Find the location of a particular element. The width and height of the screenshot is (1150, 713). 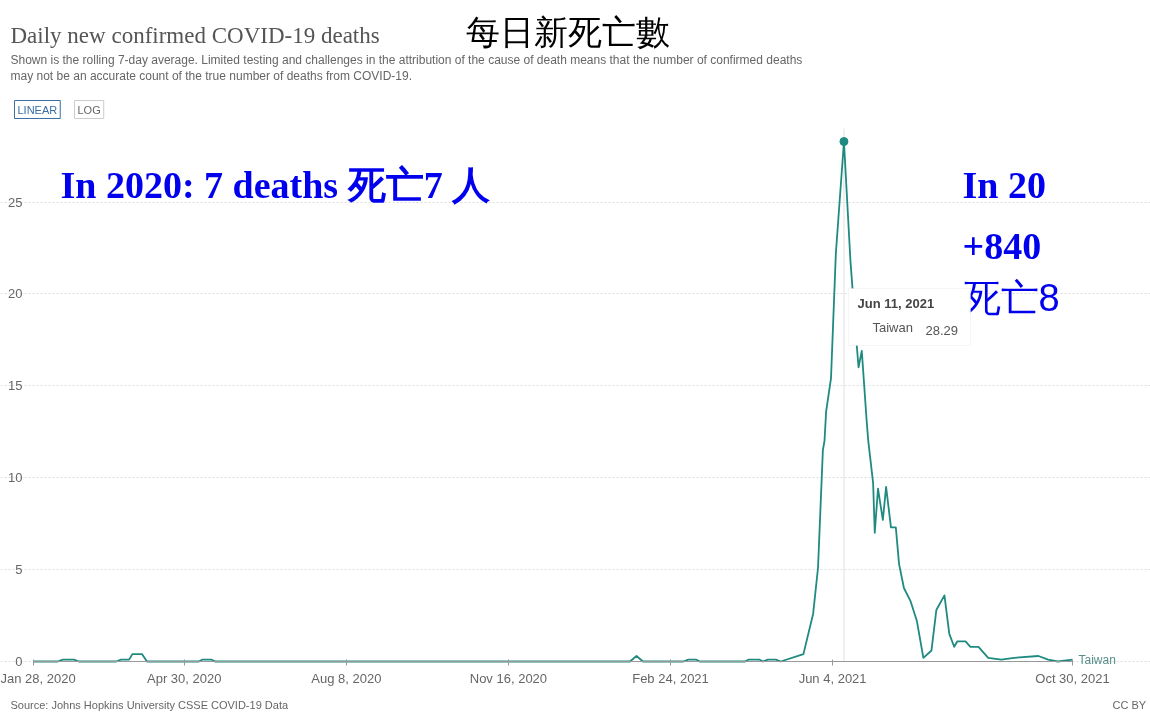

text: Taiwan is located at coordinates (892, 327).